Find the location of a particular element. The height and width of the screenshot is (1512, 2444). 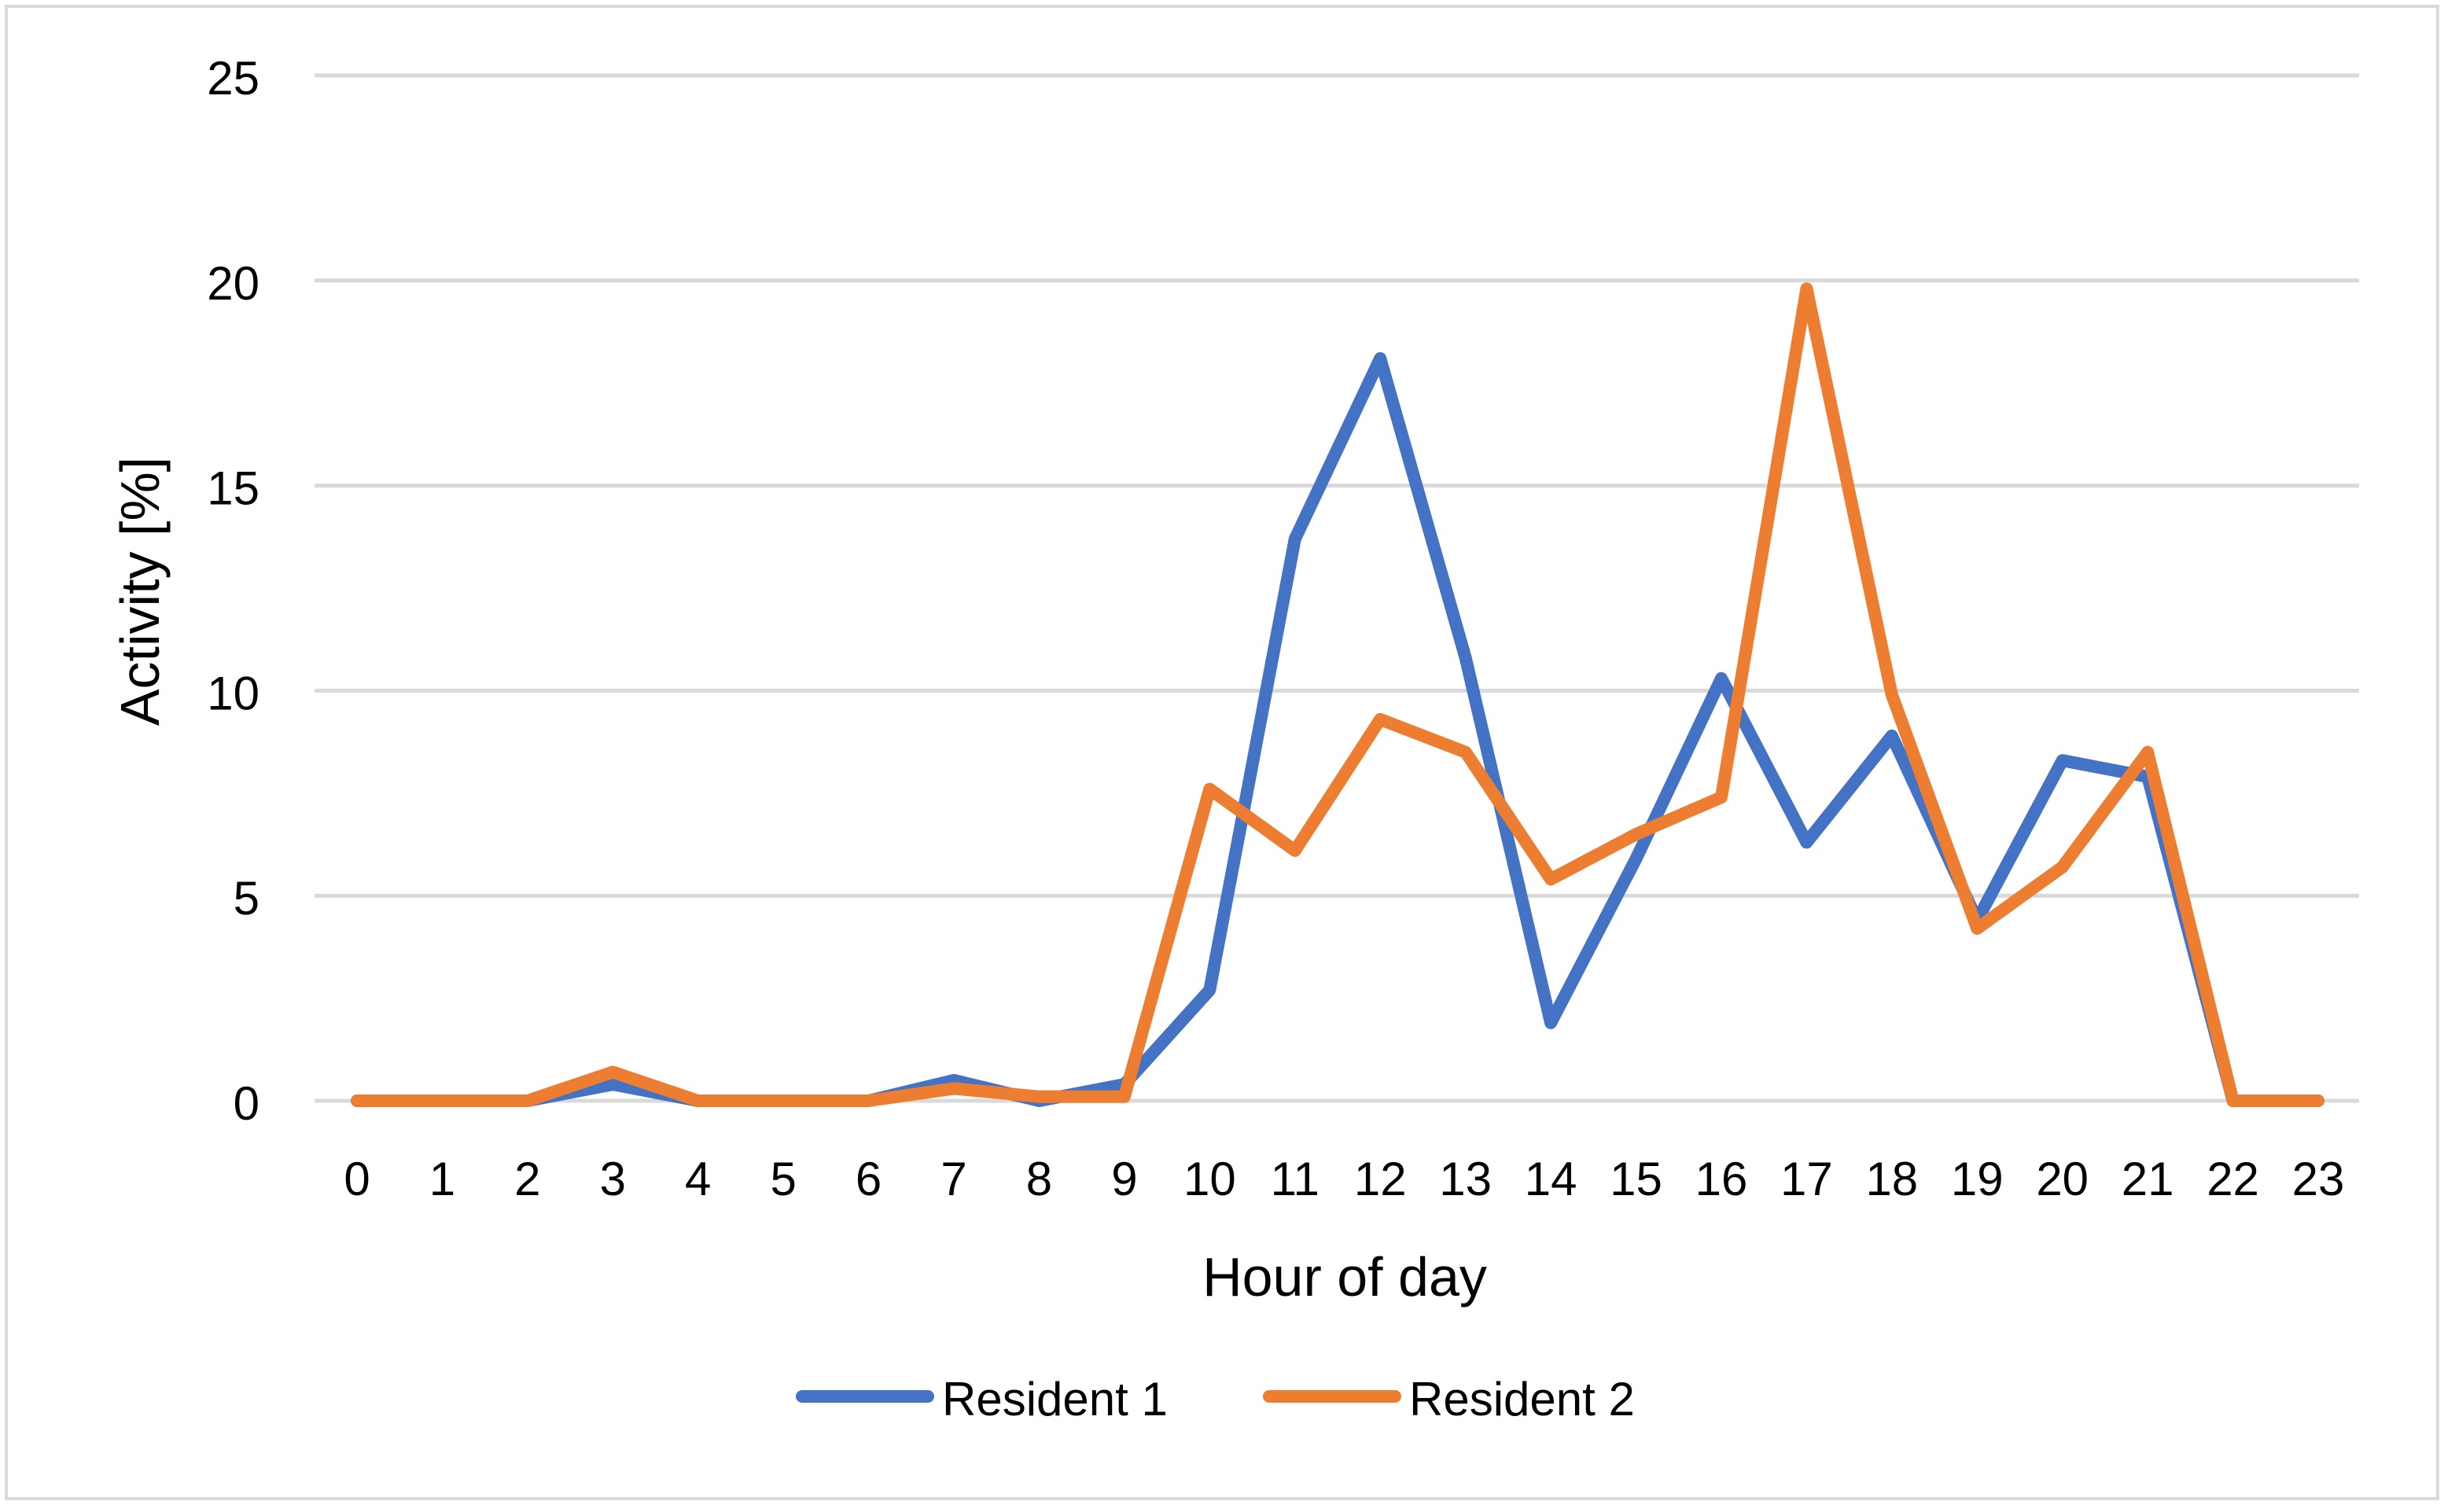

legend-item: Resident 2 is located at coordinates (1449, 1399).